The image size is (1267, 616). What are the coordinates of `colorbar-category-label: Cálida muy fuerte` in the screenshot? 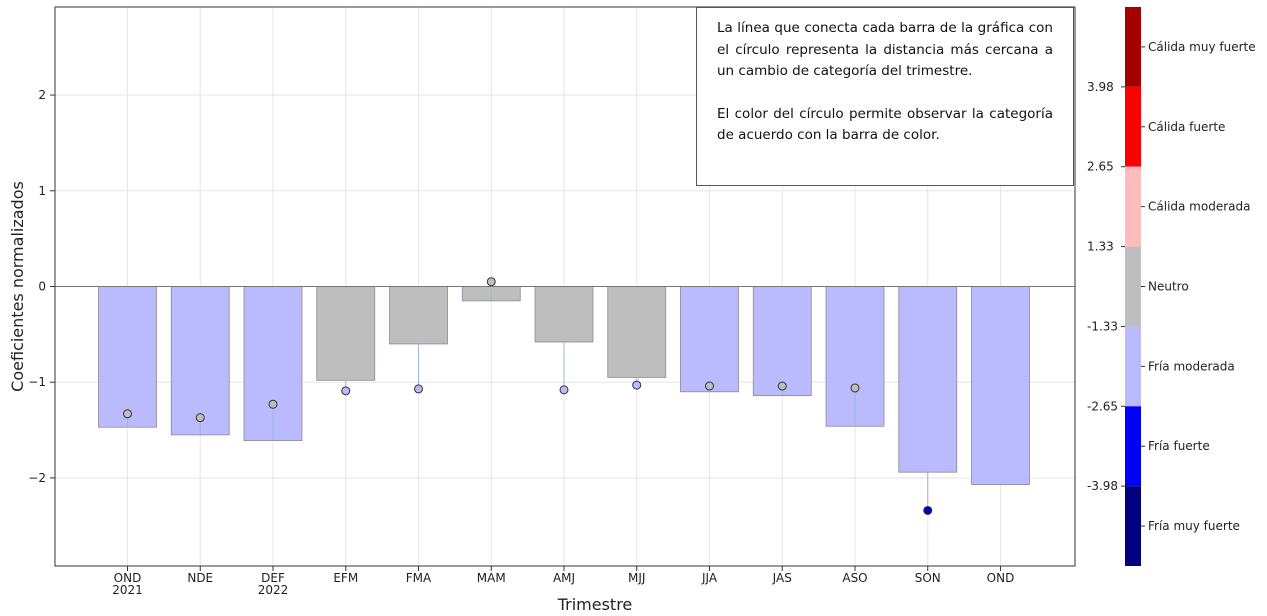 It's located at (1202, 47).